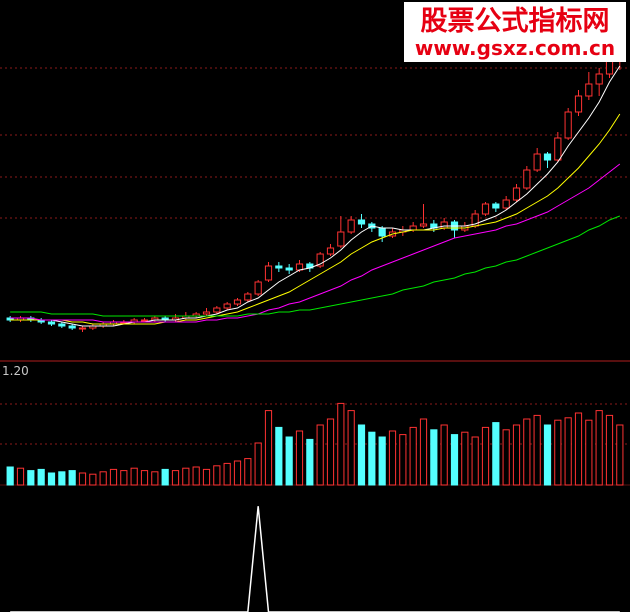  What do you see at coordinates (515, 48) in the screenshot?
I see `watermark-url: www.gsxz.com.cn` at bounding box center [515, 48].